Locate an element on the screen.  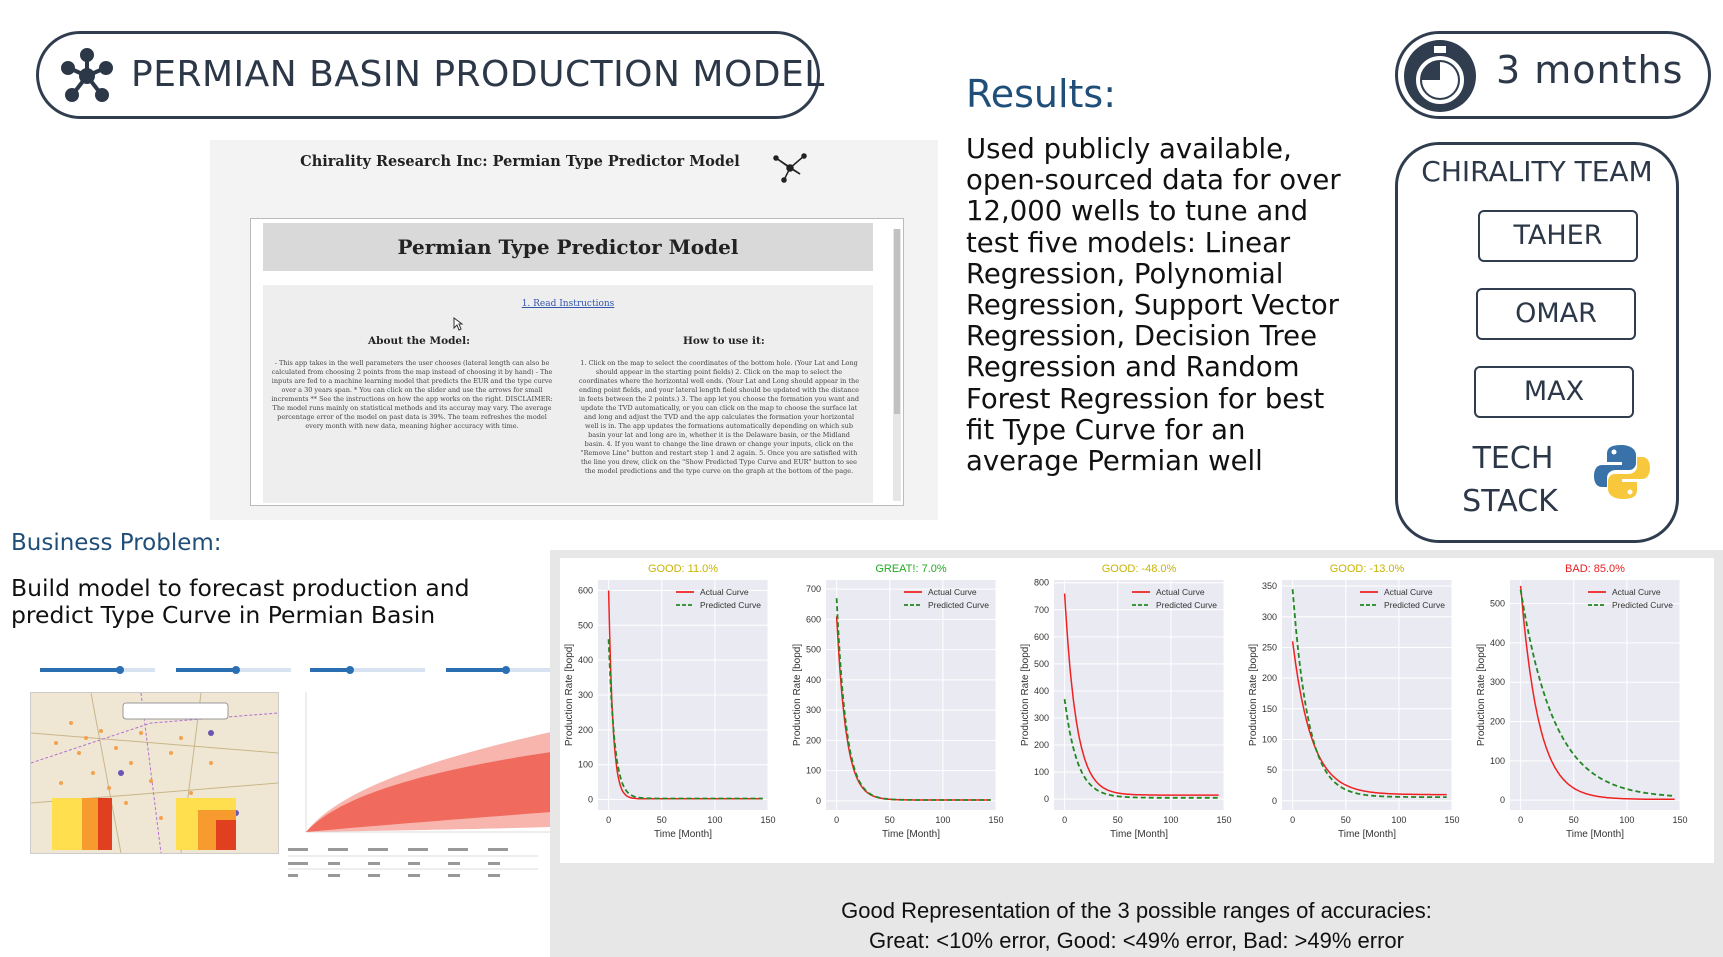
team-box: CHIRALITY TEAM TAHER OMAR MAX TECH STACK is located at coordinates (1537, 342).